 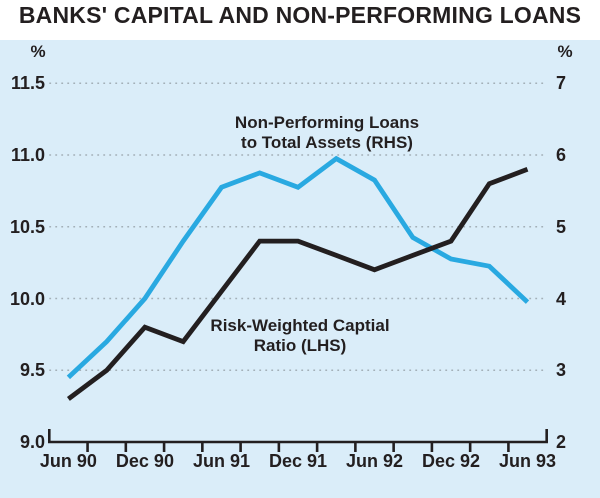 I want to click on x-axis-tick-label: Dec 92, so click(x=451, y=461).